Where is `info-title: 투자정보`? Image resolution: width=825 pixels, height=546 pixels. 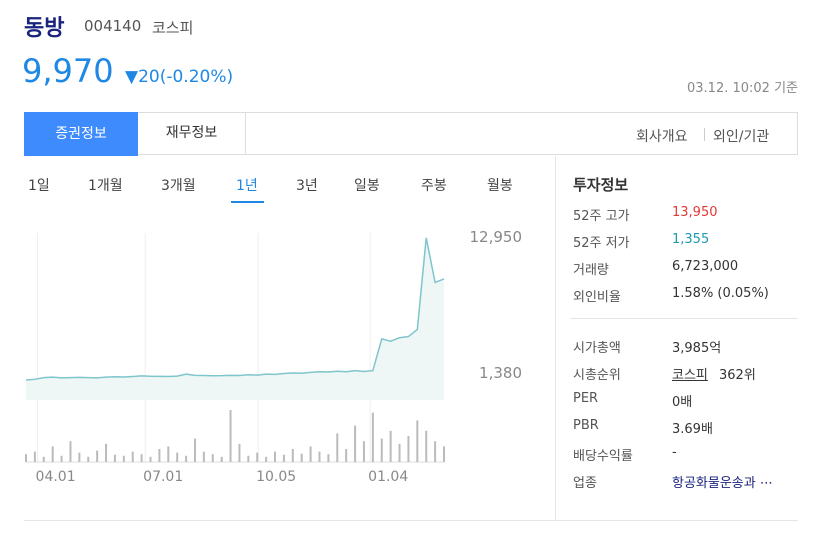 info-title: 투자정보 is located at coordinates (601, 185).